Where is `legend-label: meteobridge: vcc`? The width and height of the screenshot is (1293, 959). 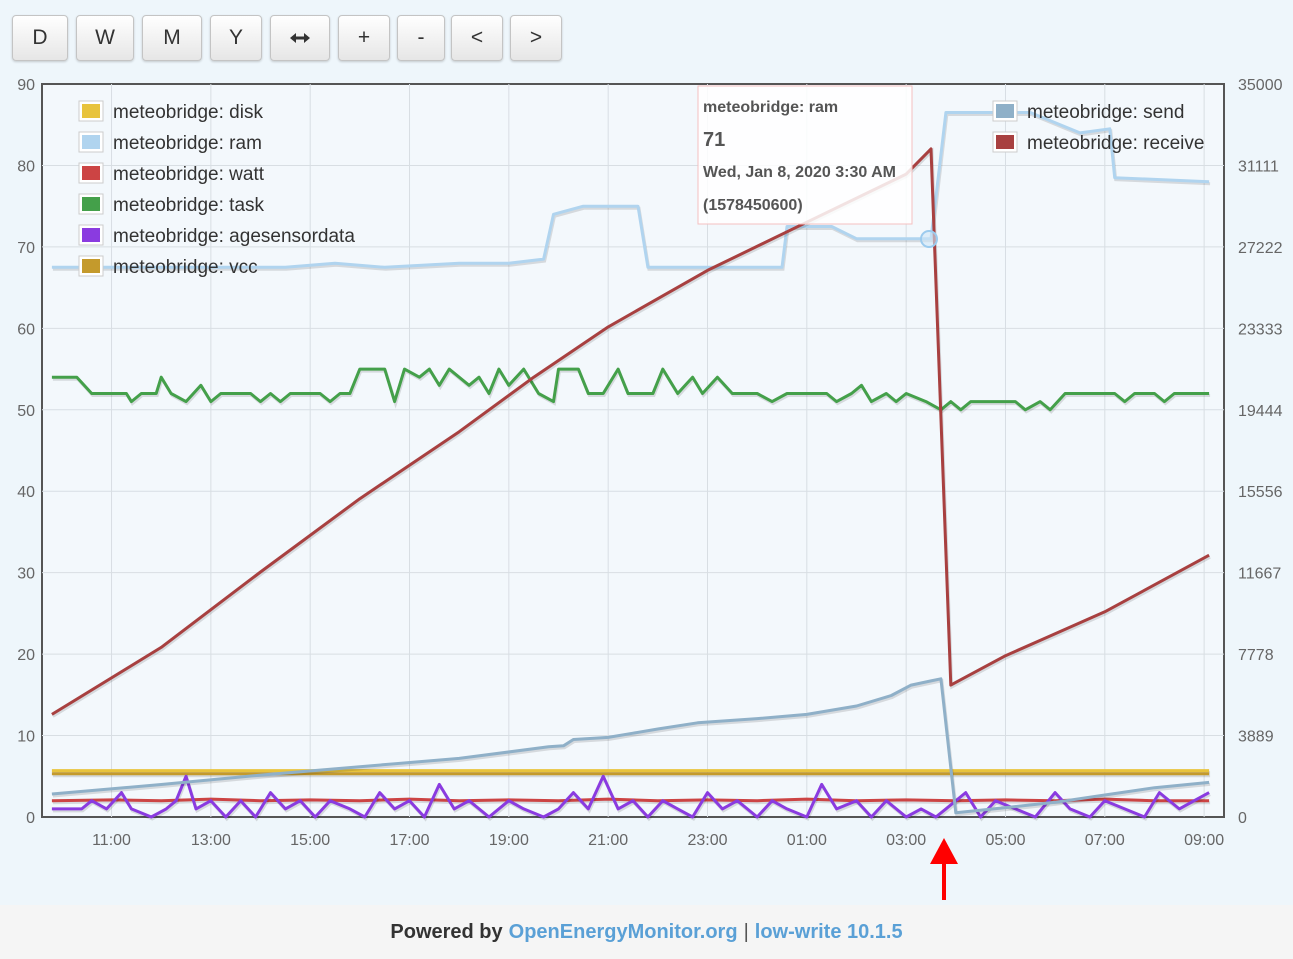 legend-label: meteobridge: vcc is located at coordinates (185, 267).